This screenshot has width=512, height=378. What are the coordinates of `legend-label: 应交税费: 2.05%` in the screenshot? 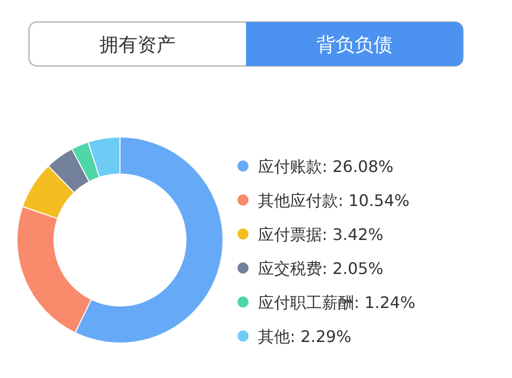 It's located at (321, 268).